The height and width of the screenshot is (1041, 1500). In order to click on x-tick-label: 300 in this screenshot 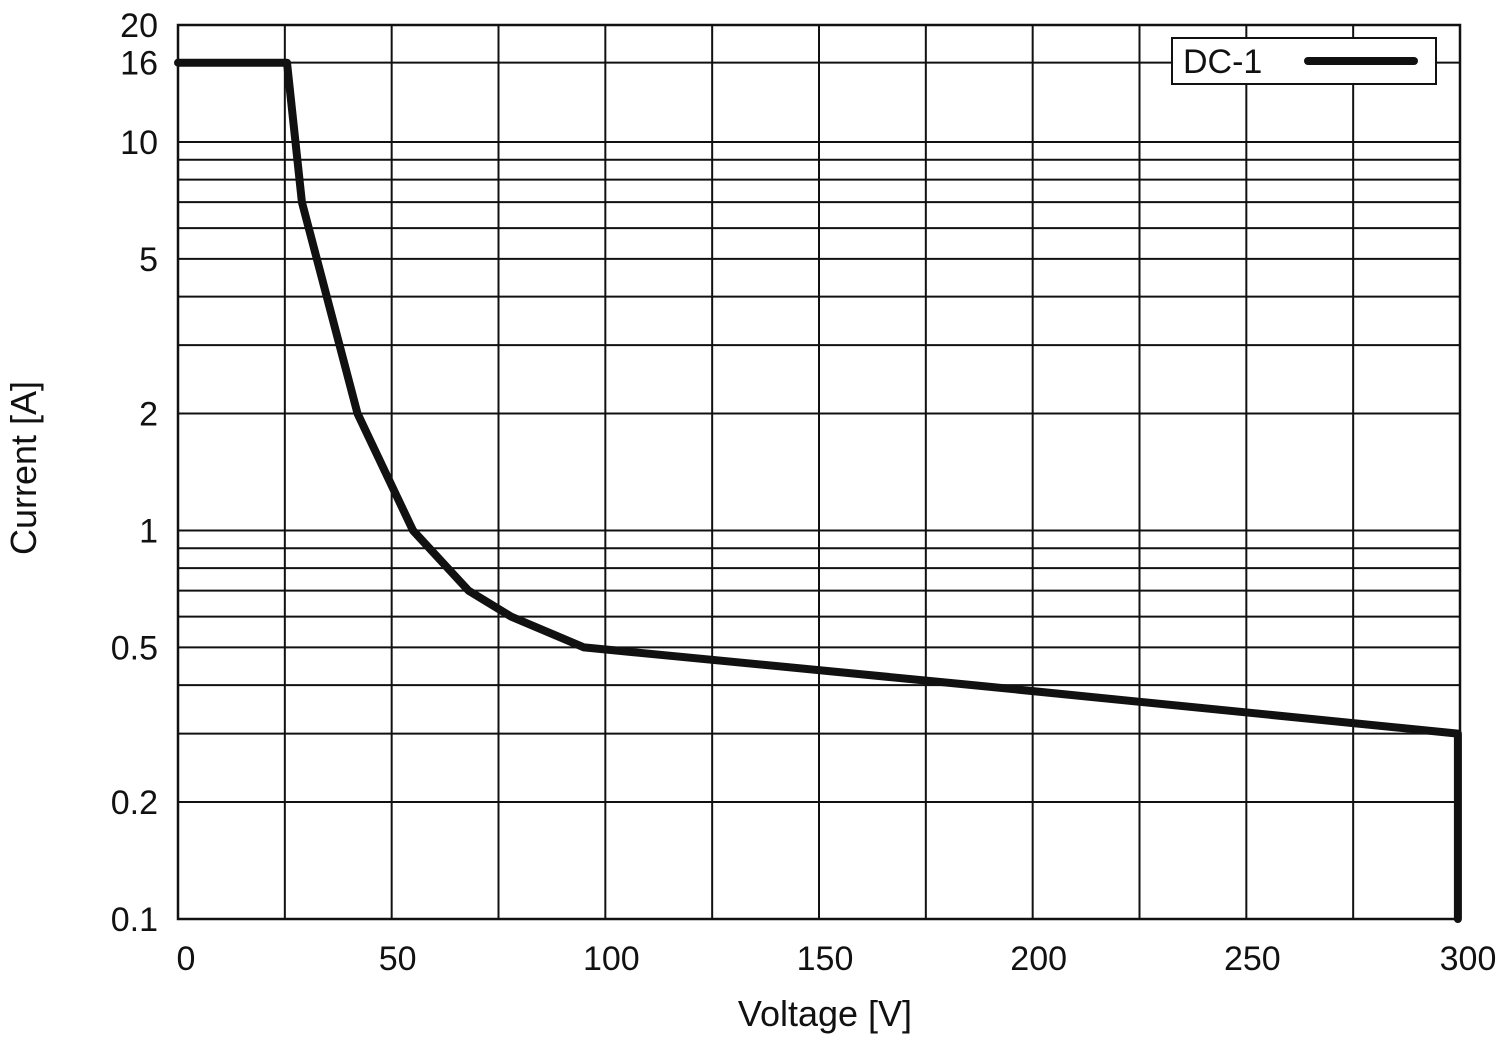, I will do `click(1468, 959)`.